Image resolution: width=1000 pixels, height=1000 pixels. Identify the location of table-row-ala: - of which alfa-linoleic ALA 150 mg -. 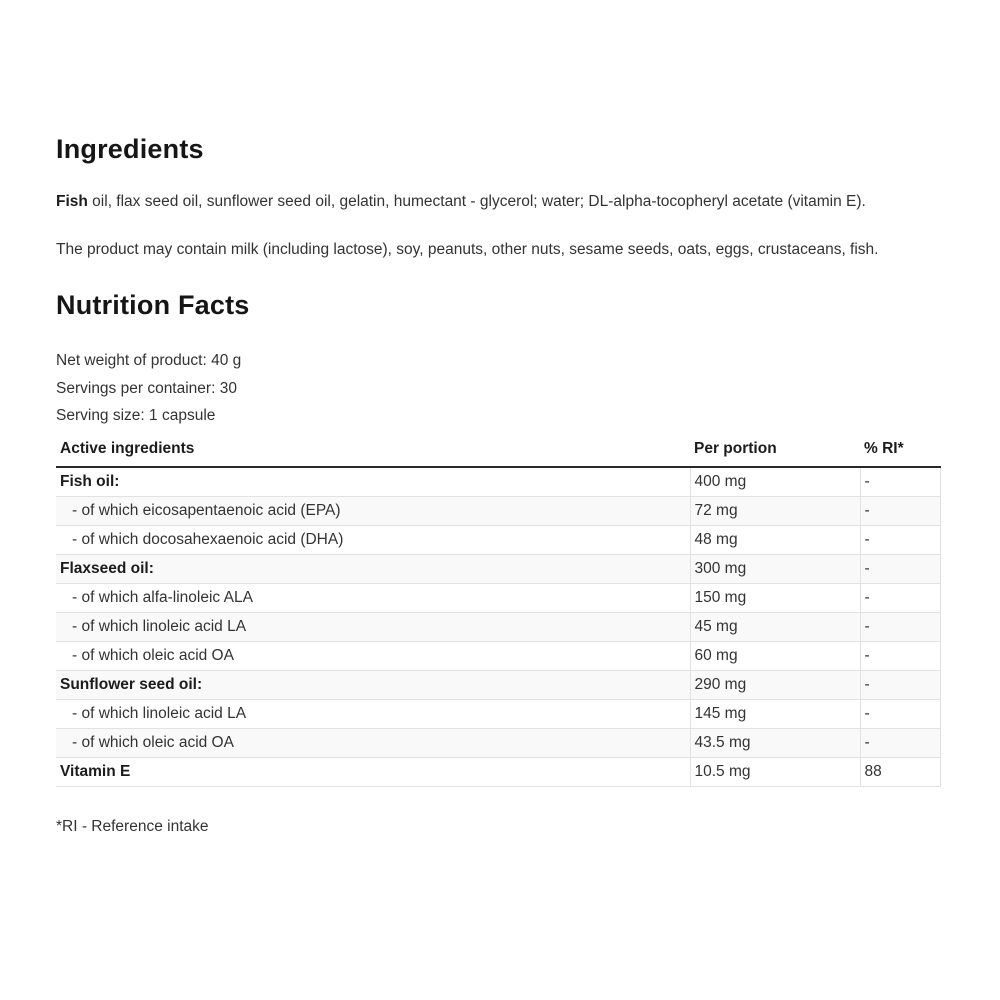
(498, 598).